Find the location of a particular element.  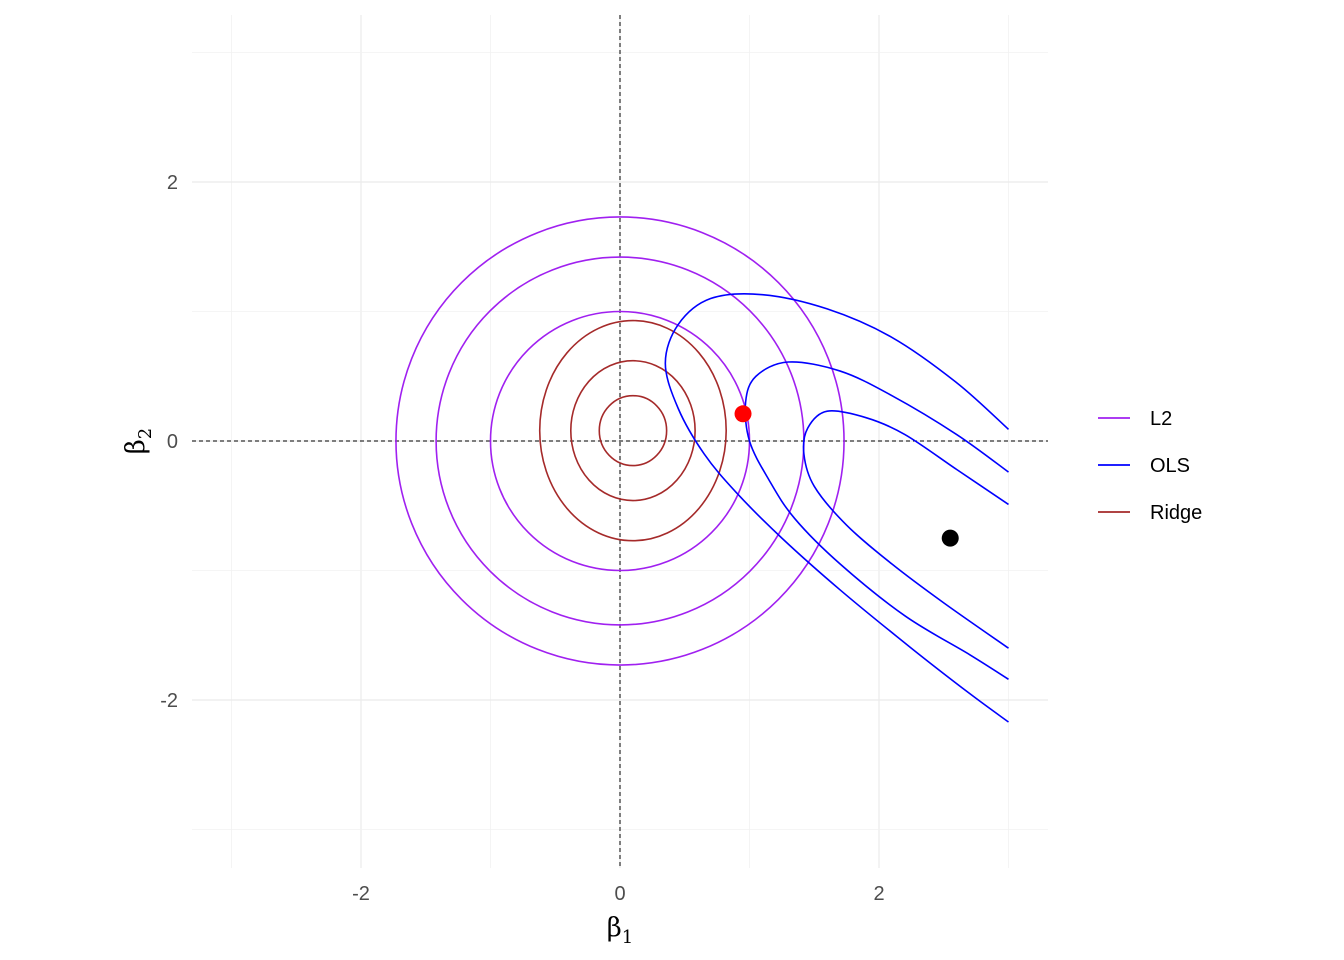

y-axis-title: β2 is located at coordinates (138, 441).